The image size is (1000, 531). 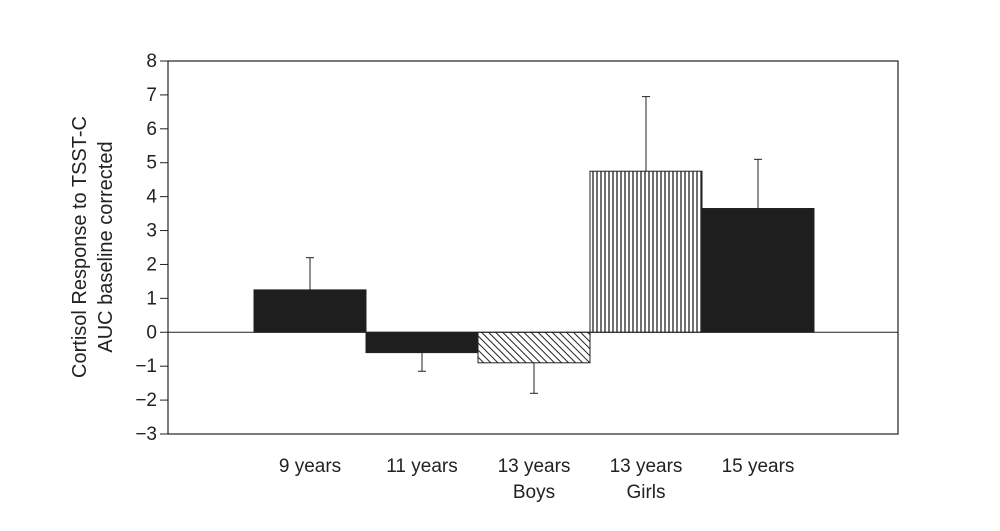 What do you see at coordinates (421, 466) in the screenshot?
I see `x-category-label: 11 years` at bounding box center [421, 466].